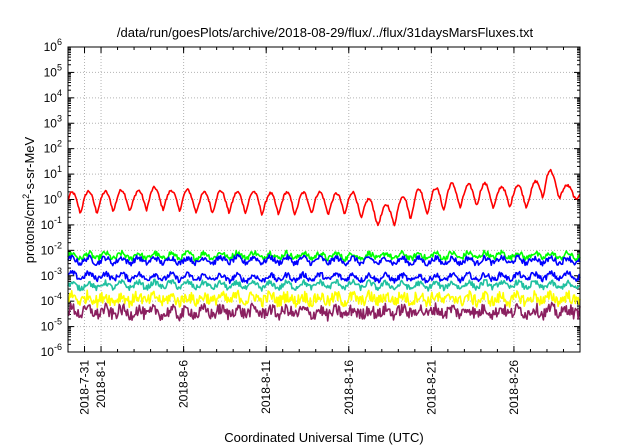 Image resolution: width=640 pixels, height=448 pixels. What do you see at coordinates (53, 147) in the screenshot?
I see `y-tick-label: 10²` at bounding box center [53, 147].